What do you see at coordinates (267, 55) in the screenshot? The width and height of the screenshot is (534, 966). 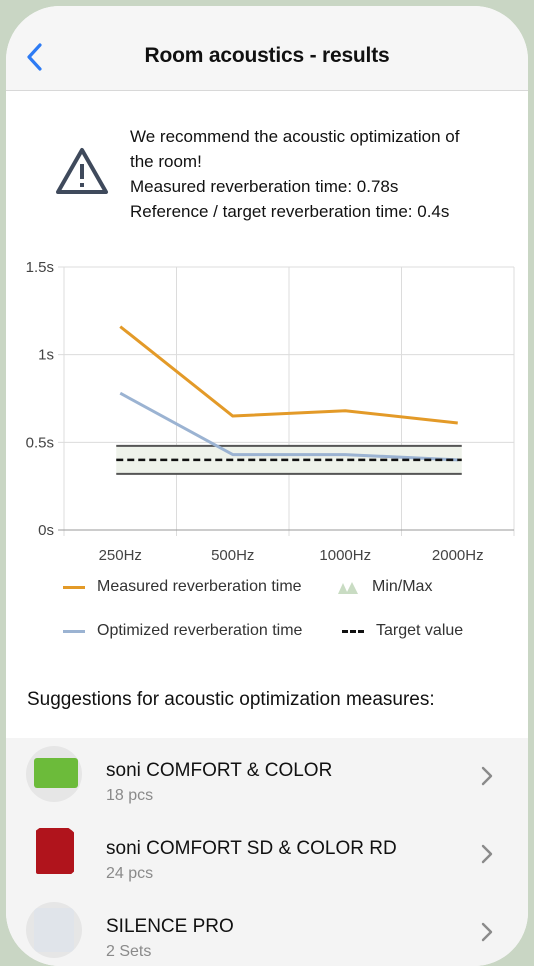 I see `page-title: Room acoustics - results` at bounding box center [267, 55].